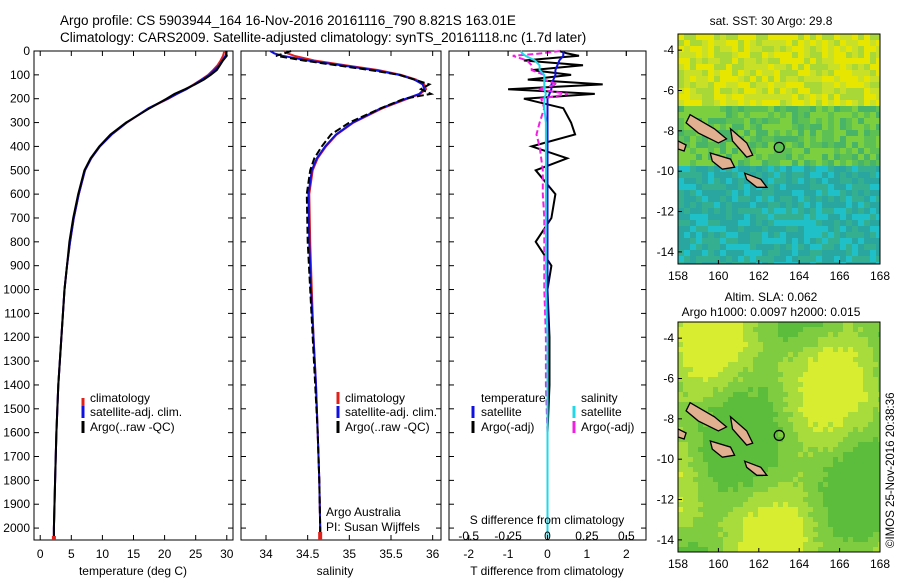 The image size is (900, 580). I want to click on y-tick-label: 500, so click(20, 170).